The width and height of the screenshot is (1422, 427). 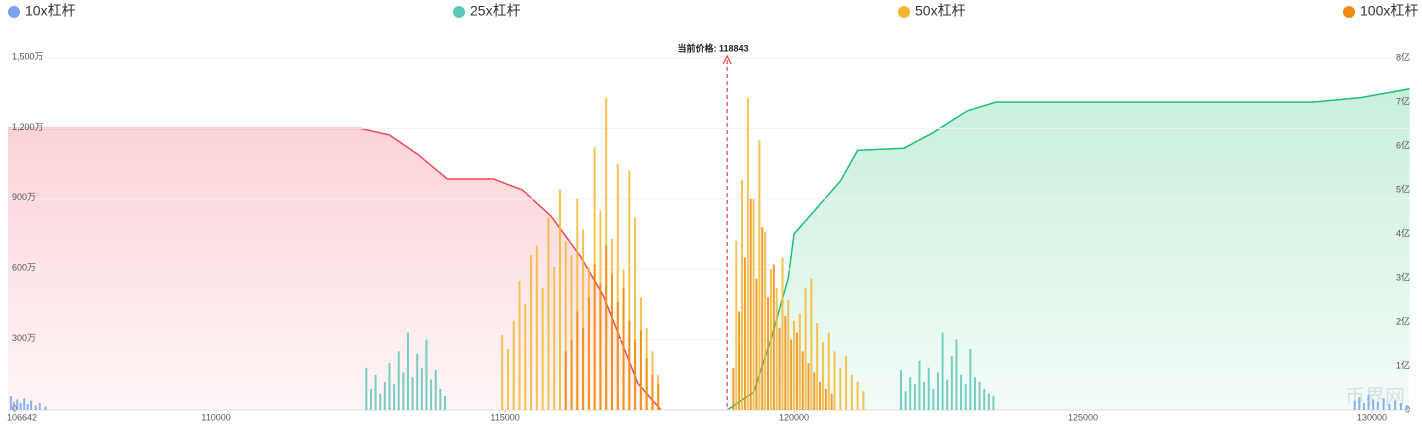 What do you see at coordinates (24, 268) in the screenshot?
I see `y-tick-label: 600万` at bounding box center [24, 268].